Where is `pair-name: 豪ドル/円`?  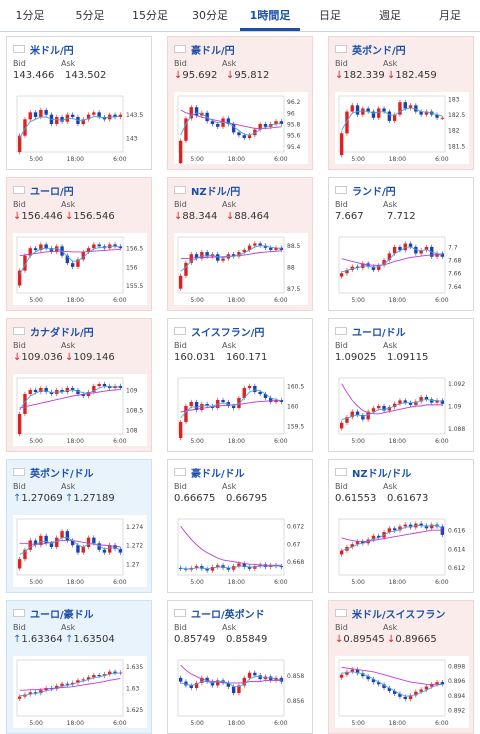
pair-name: 豪ドル/円 is located at coordinates (213, 51).